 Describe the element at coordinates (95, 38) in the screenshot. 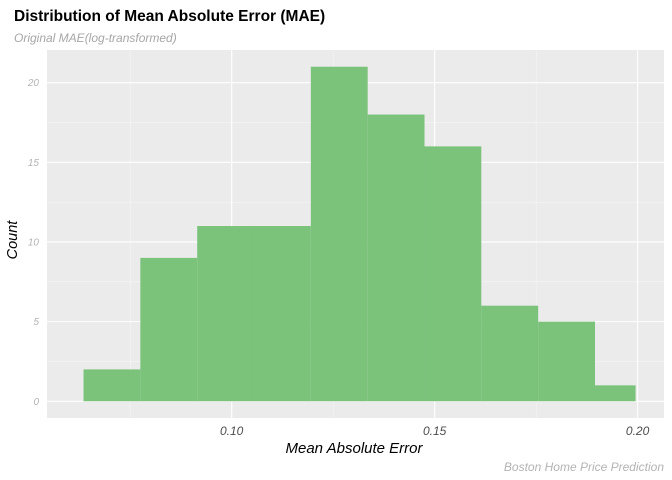

I see `chart-subtitle: Original MAE(log-transformed)` at that location.